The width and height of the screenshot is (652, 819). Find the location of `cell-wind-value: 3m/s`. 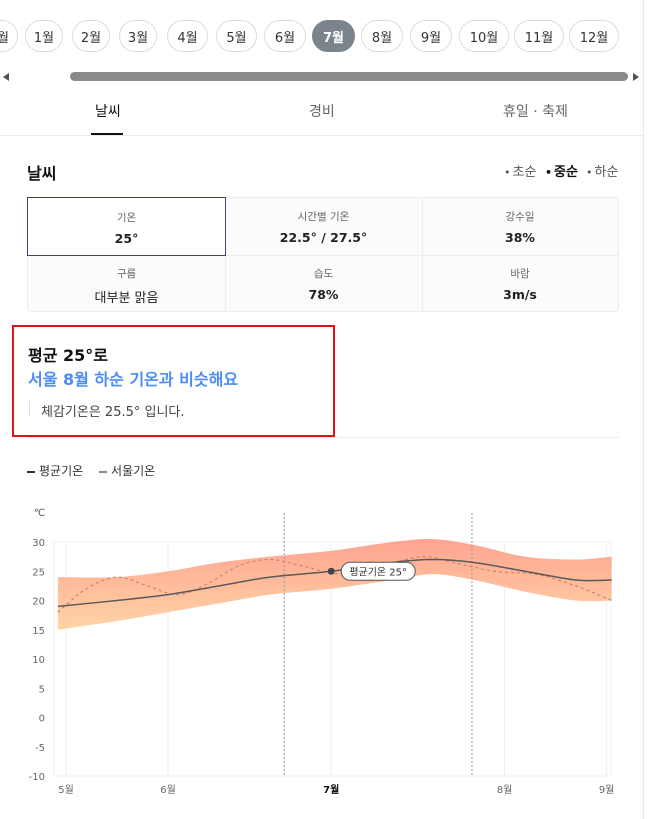

cell-wind-value: 3m/s is located at coordinates (520, 294).